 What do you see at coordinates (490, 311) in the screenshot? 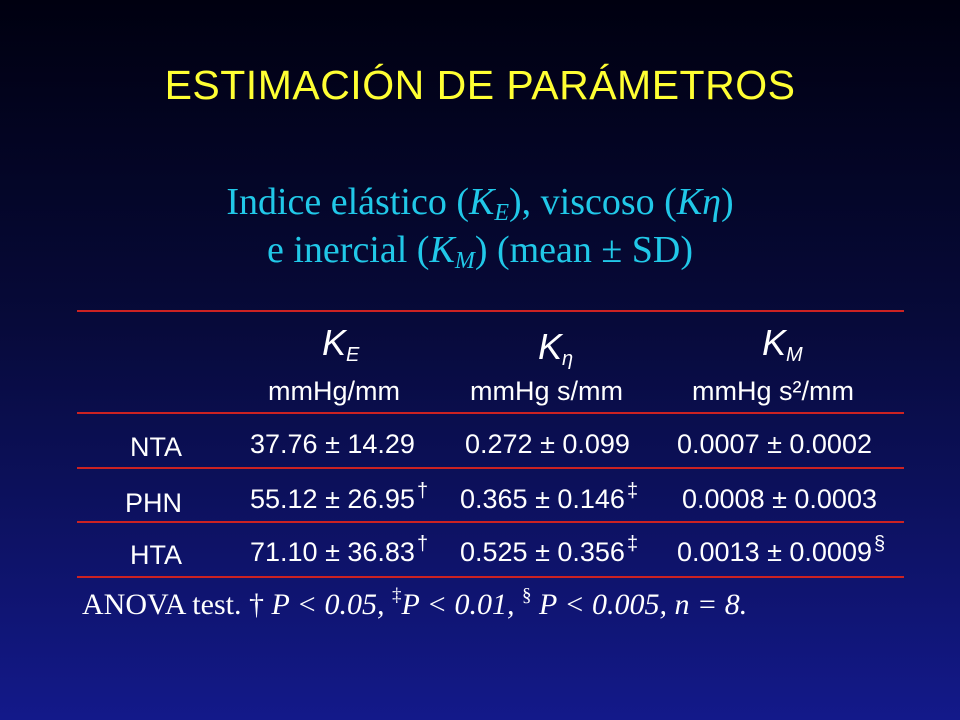
I see `table-top-rule` at bounding box center [490, 311].